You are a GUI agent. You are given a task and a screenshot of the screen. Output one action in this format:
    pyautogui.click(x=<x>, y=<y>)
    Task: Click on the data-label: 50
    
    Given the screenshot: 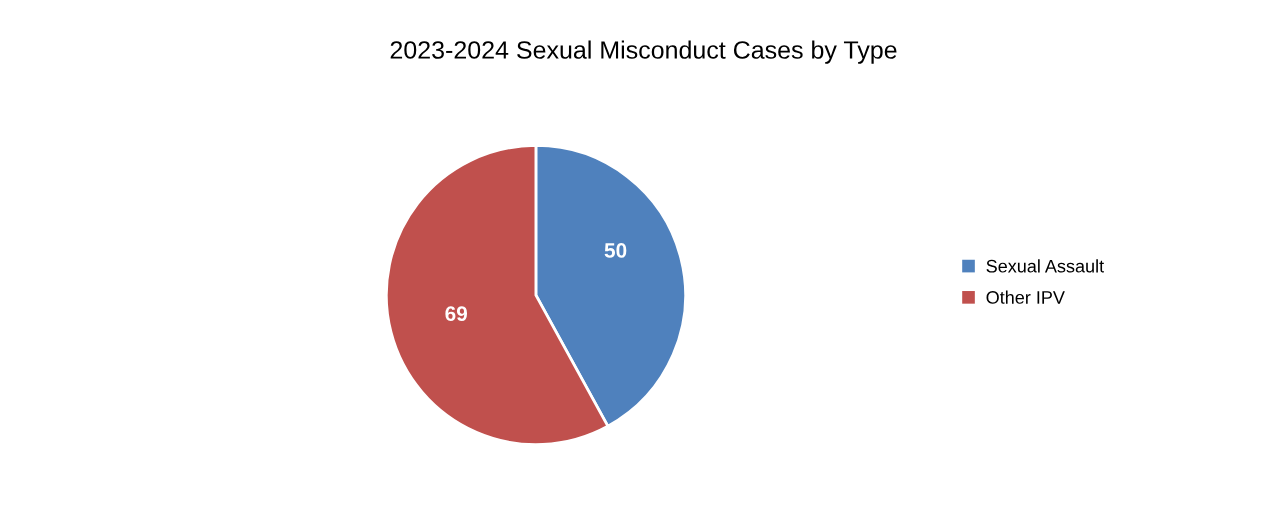 What is the action you would take?
    pyautogui.click(x=615, y=250)
    